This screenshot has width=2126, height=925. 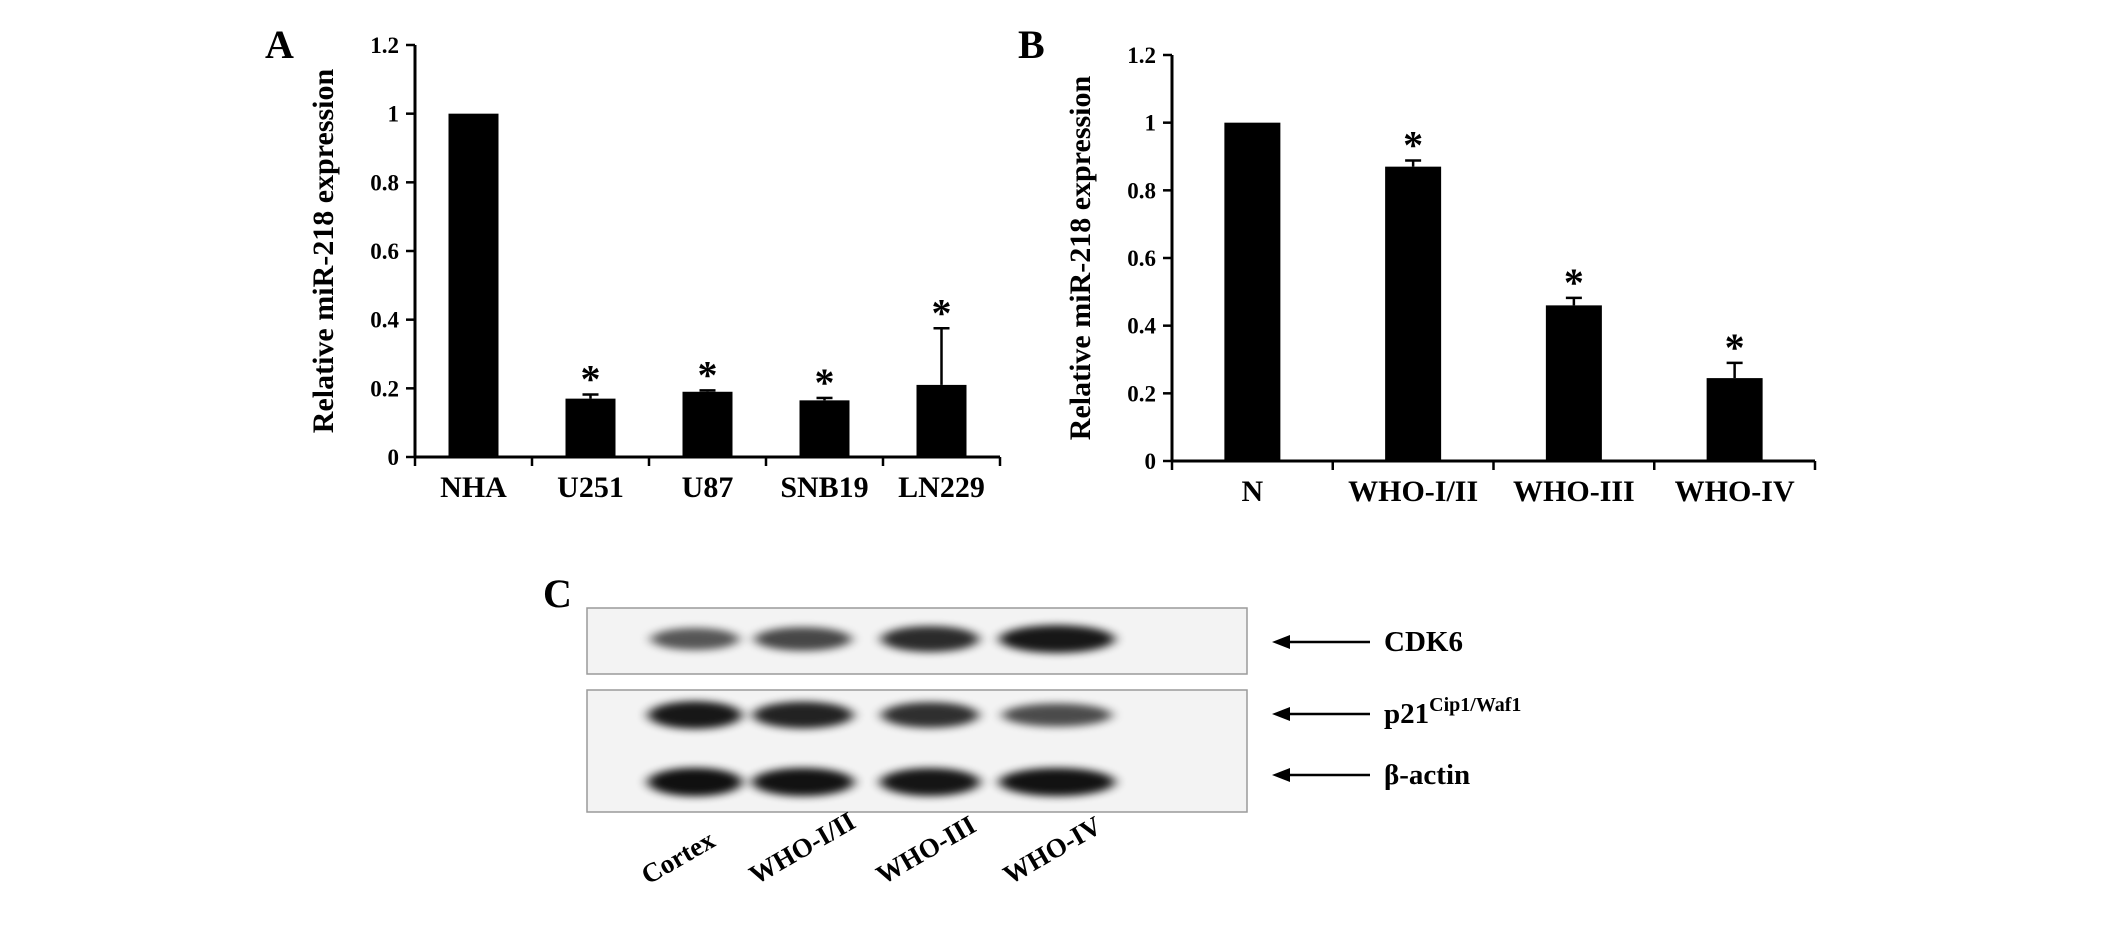 What do you see at coordinates (1141, 55) in the screenshot?
I see `panel-b-y-tick-label: 1.2` at bounding box center [1141, 55].